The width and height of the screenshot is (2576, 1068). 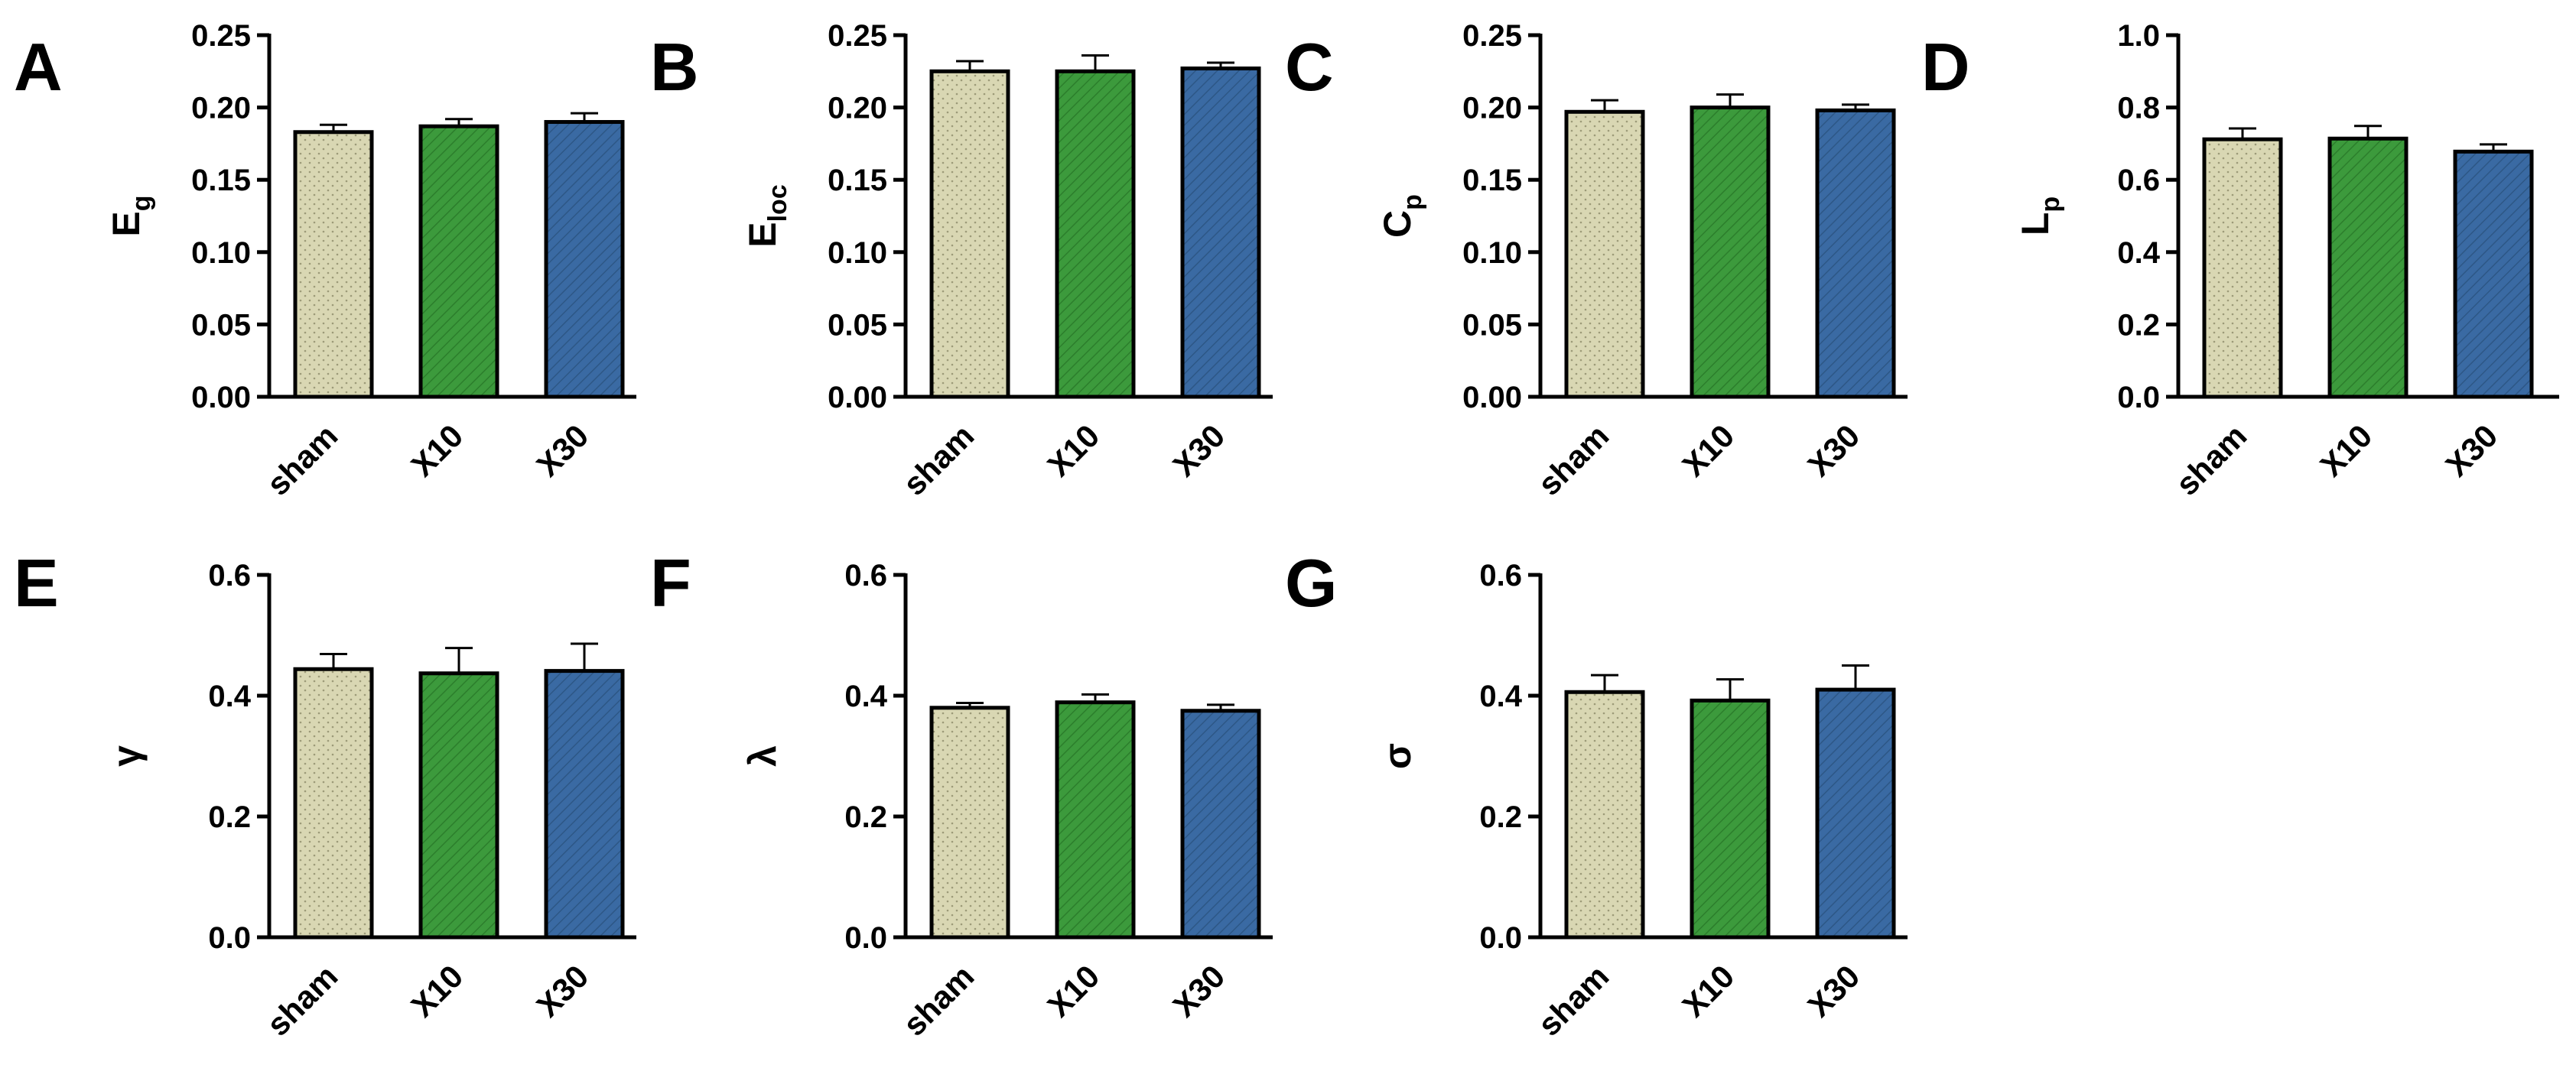 I want to click on y-axis-label: Lp, so click(x=2039, y=216).